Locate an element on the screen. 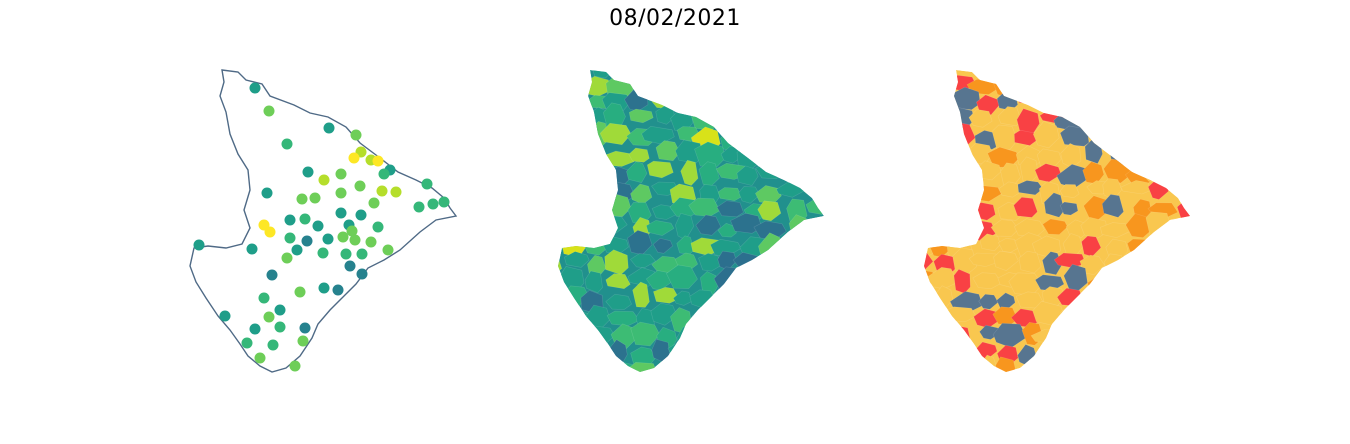  station-points is located at coordinates (321, 227).